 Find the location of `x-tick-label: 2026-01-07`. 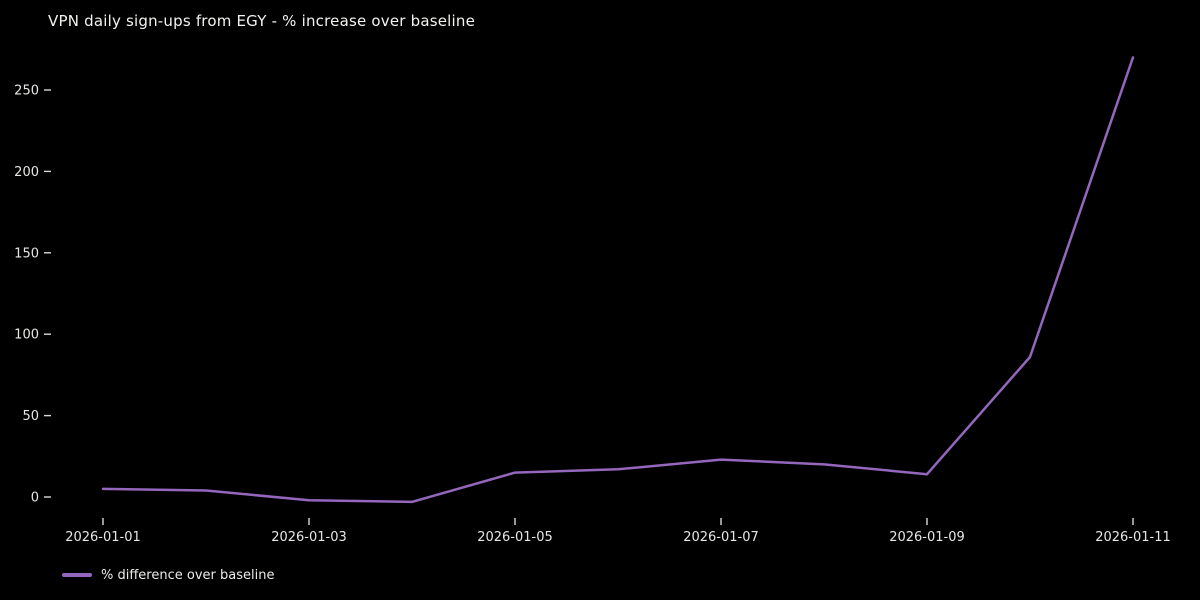

x-tick-label: 2026-01-07 is located at coordinates (721, 537).